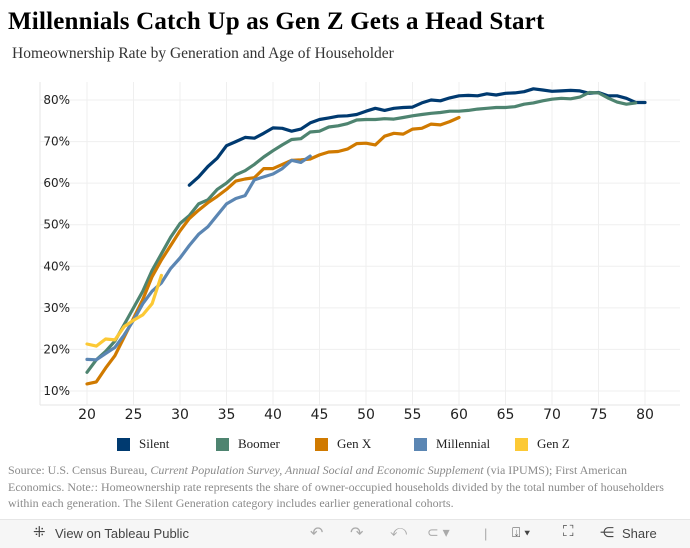  What do you see at coordinates (134, 415) in the screenshot?
I see `x-tick-label: 25` at bounding box center [134, 415].